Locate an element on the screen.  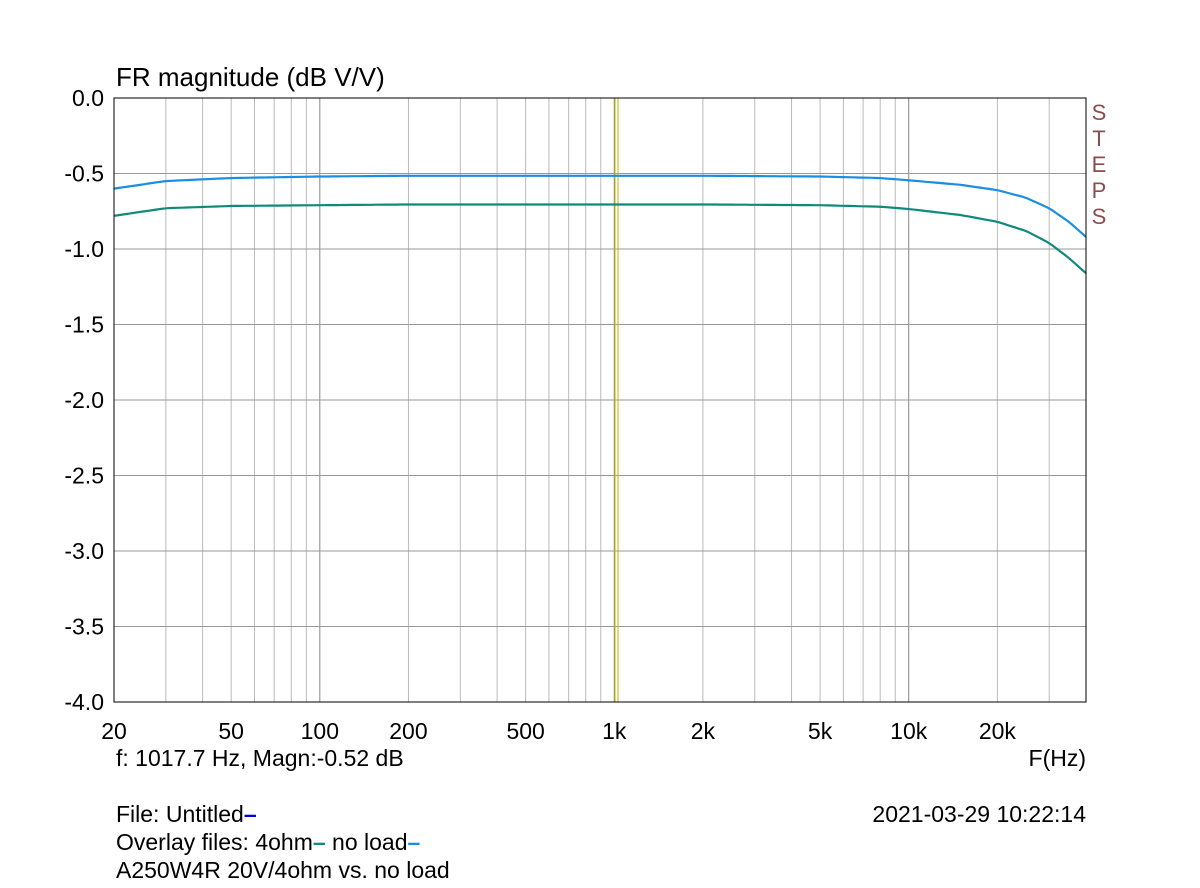
x-tick-label: 20 is located at coordinates (114, 731).